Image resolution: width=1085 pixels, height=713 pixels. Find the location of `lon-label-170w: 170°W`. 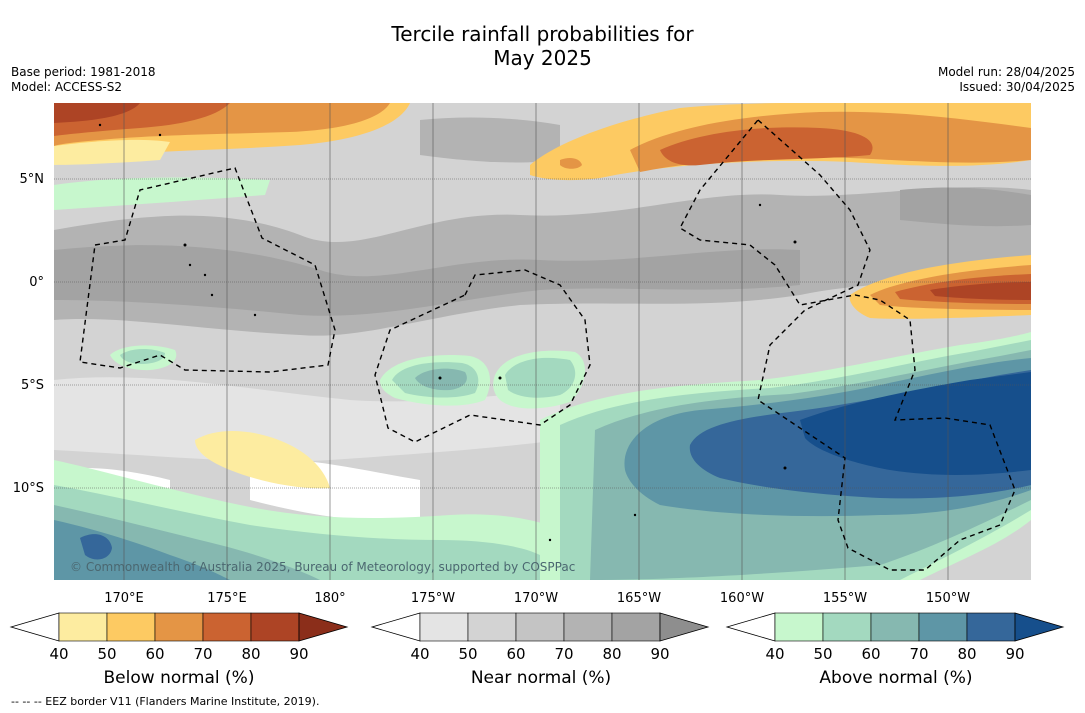

lon-label-170w: 170°W is located at coordinates (536, 598).